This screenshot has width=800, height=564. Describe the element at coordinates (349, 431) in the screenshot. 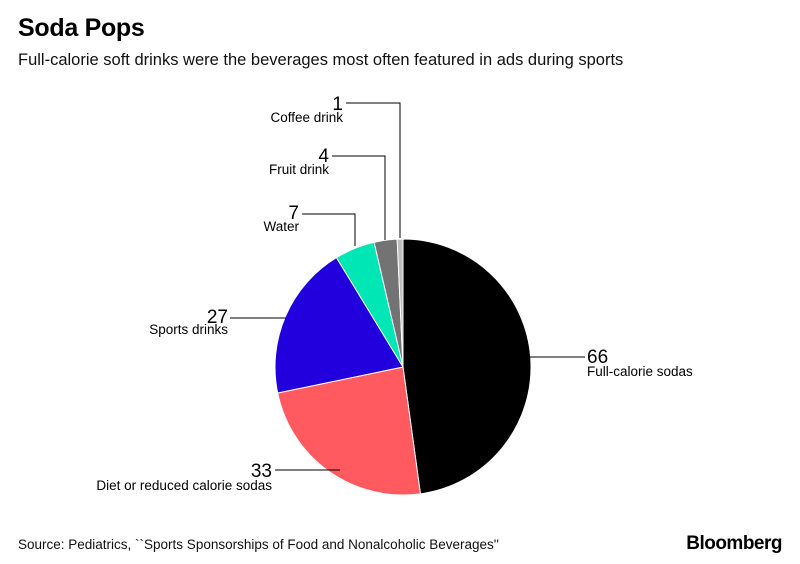

I see `pie-slice-diet-or-reduced-calorie-sodas` at that location.